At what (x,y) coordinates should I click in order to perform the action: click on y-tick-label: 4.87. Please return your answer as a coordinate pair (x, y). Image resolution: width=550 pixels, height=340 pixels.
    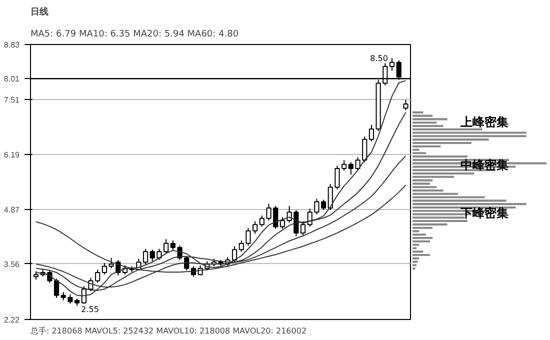
    Looking at the image, I should click on (12, 209).